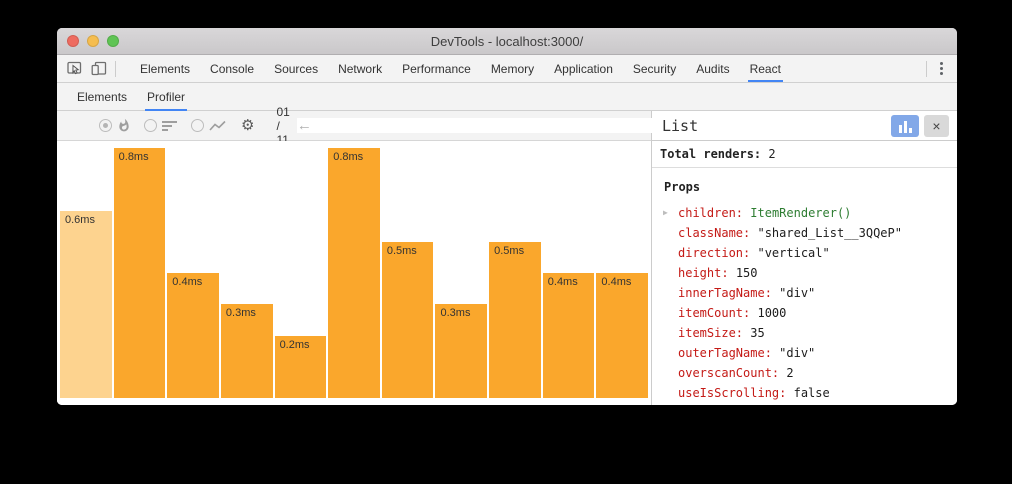 The width and height of the screenshot is (1012, 484). Describe the element at coordinates (102, 96) in the screenshot. I see `subtab-elements: Elements` at that location.